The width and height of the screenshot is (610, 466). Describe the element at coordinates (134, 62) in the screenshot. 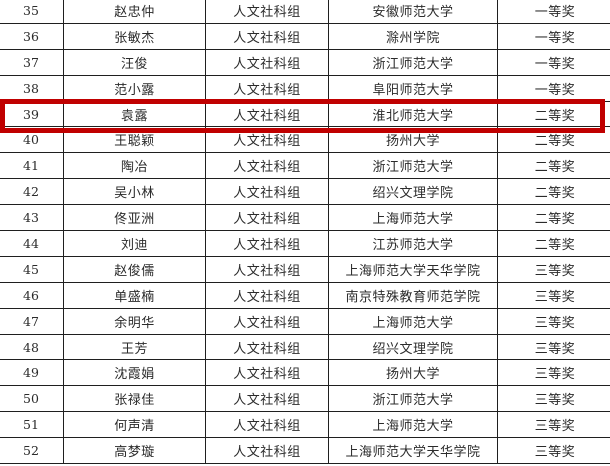

I see `cell-name: 汪俊` at that location.